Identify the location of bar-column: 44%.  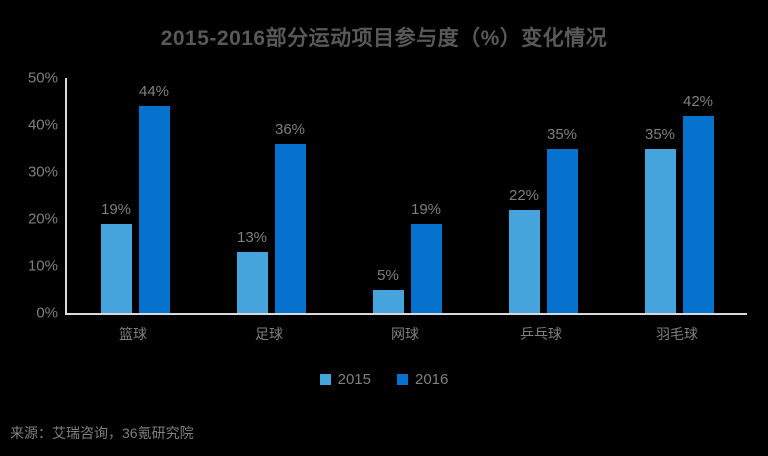
(154, 195).